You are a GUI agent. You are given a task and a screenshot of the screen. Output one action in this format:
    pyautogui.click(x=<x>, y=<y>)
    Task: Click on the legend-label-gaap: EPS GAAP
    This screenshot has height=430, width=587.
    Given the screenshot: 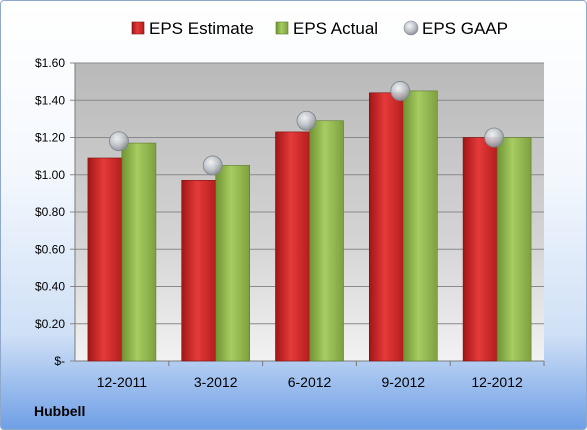 What is the action you would take?
    pyautogui.click(x=465, y=28)
    